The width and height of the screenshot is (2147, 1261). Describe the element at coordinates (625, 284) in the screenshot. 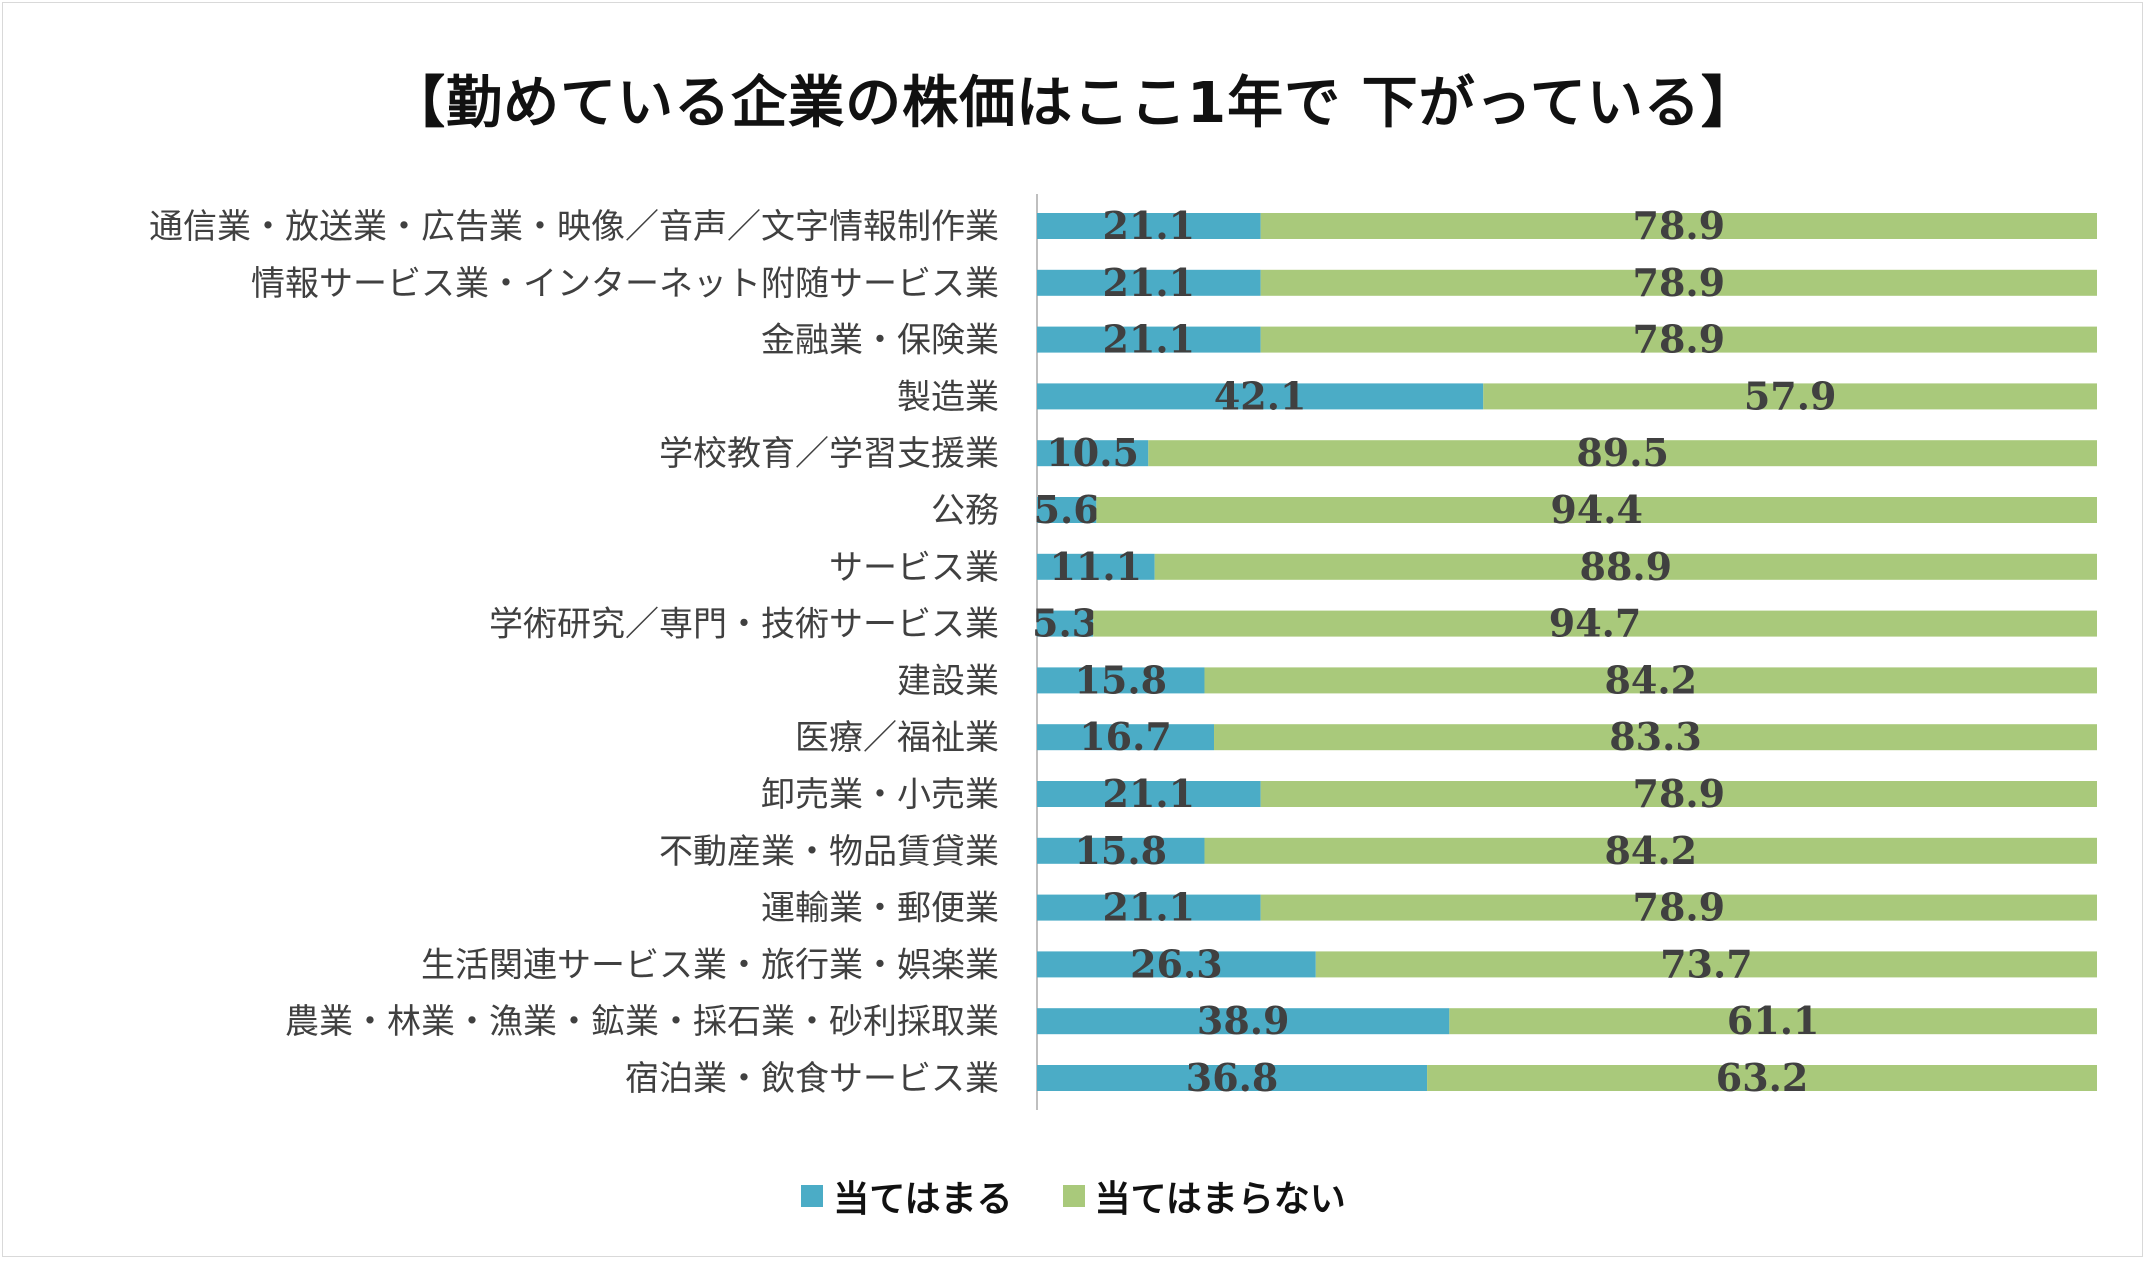

I see `category-label: 情報サービス業・インターネット附随サービス業` at that location.